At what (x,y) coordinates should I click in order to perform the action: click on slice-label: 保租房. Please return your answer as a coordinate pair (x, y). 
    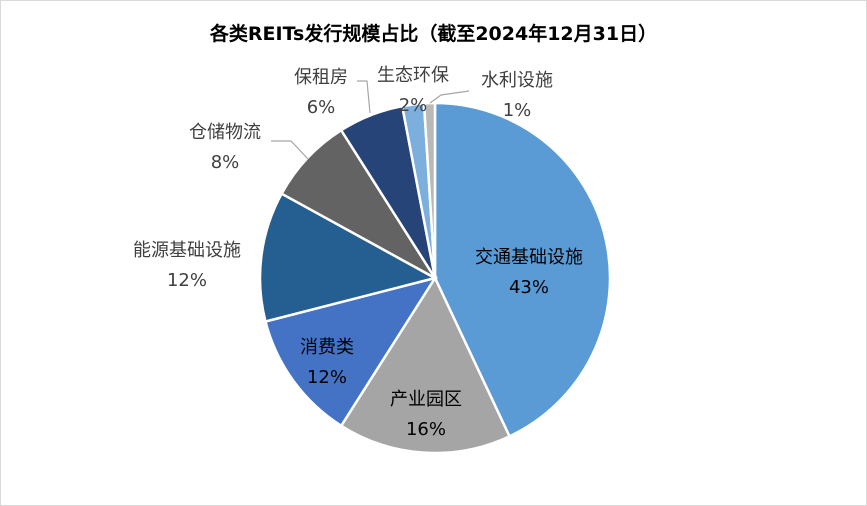
    Looking at the image, I should click on (321, 77).